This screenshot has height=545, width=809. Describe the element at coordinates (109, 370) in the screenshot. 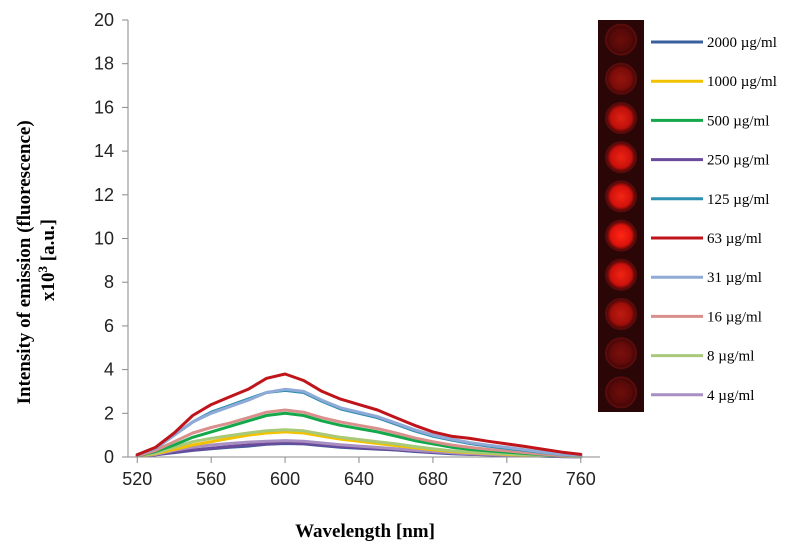

I see `y-tick-label: 4` at that location.